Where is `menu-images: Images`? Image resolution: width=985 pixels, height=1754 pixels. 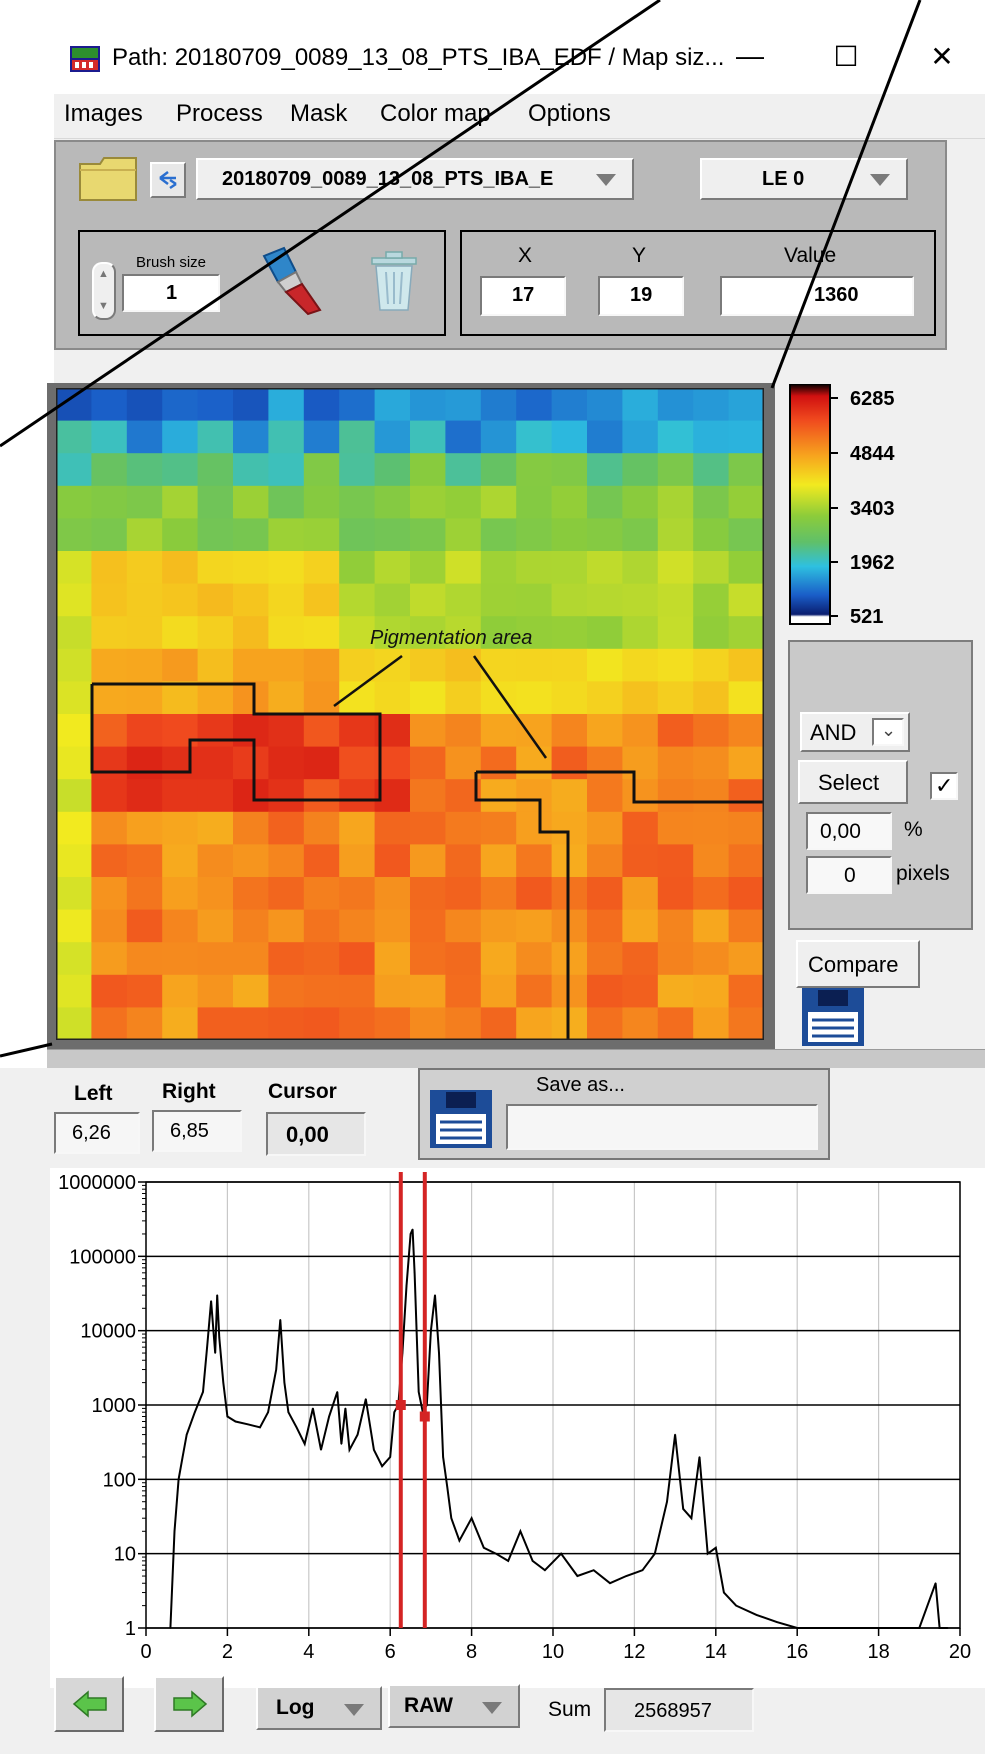
menu-images: Images is located at coordinates (103, 114).